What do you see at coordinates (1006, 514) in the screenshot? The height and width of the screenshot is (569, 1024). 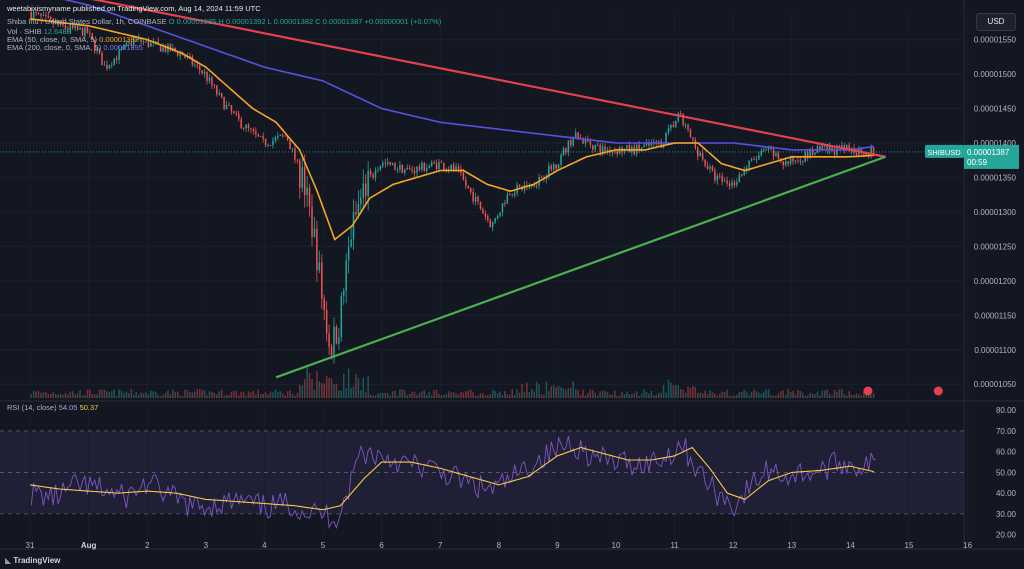 I see `rsi-tick-label: 30.00` at bounding box center [1006, 514].